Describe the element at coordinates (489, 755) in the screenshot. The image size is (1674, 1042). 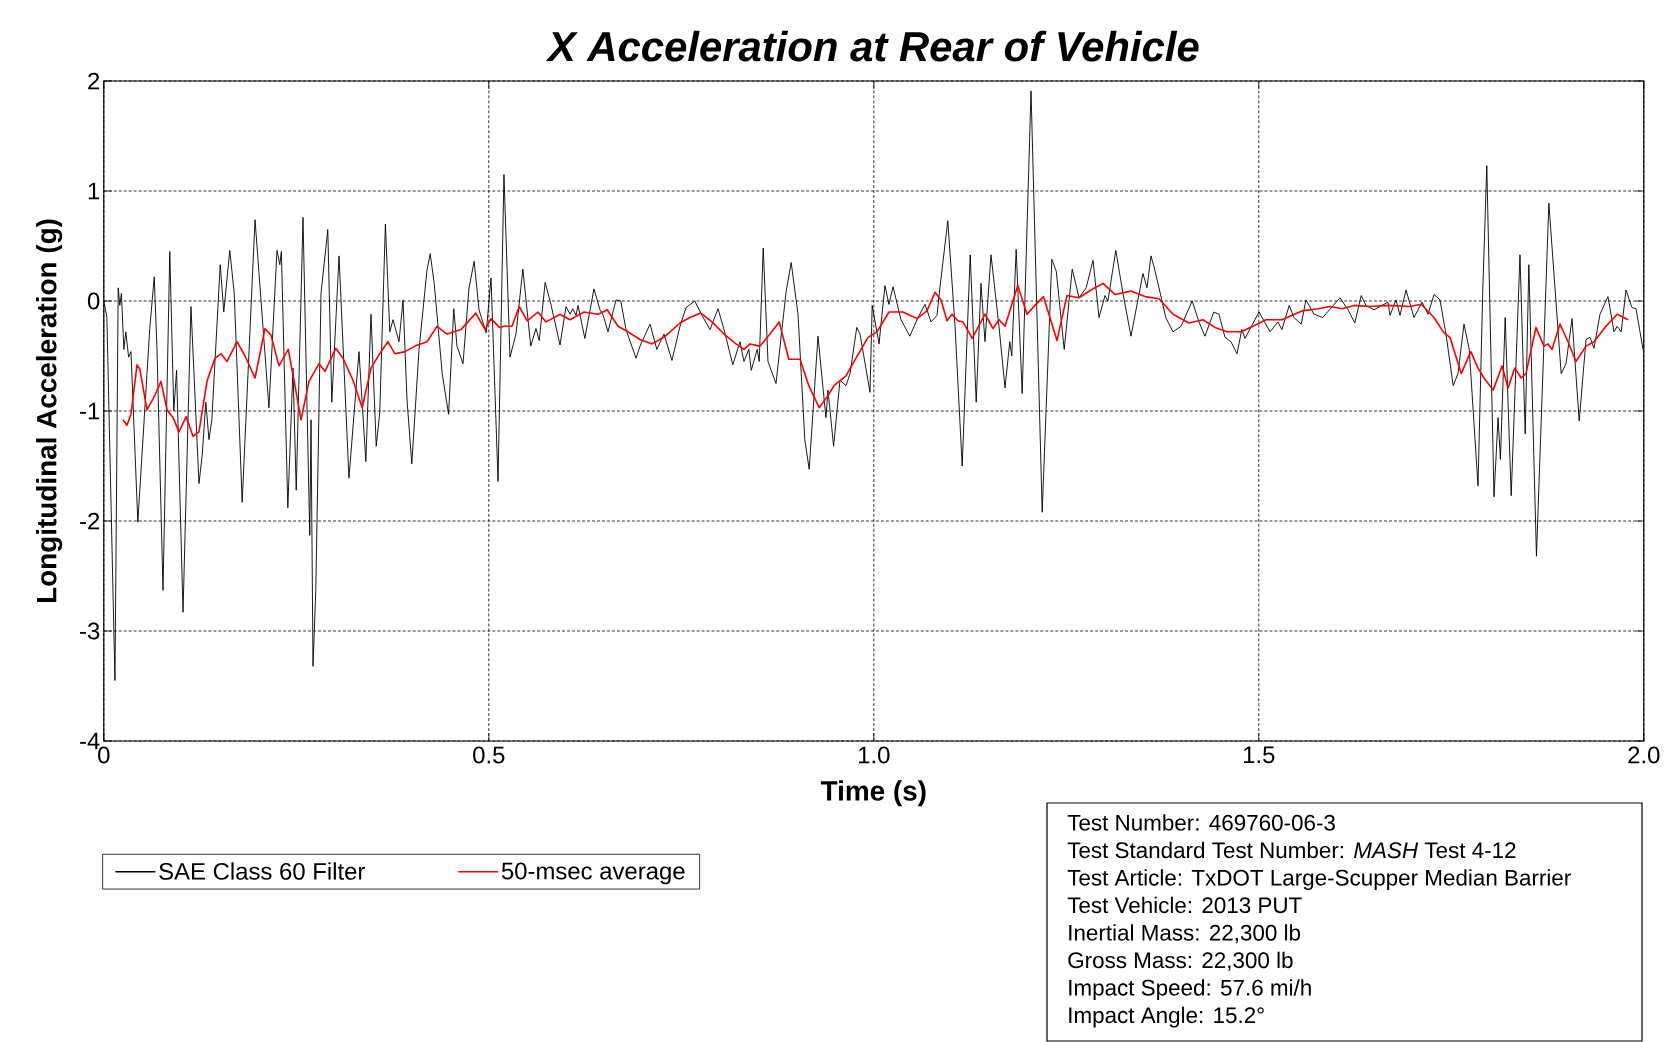
I see `x-tick-label: 0.5` at that location.